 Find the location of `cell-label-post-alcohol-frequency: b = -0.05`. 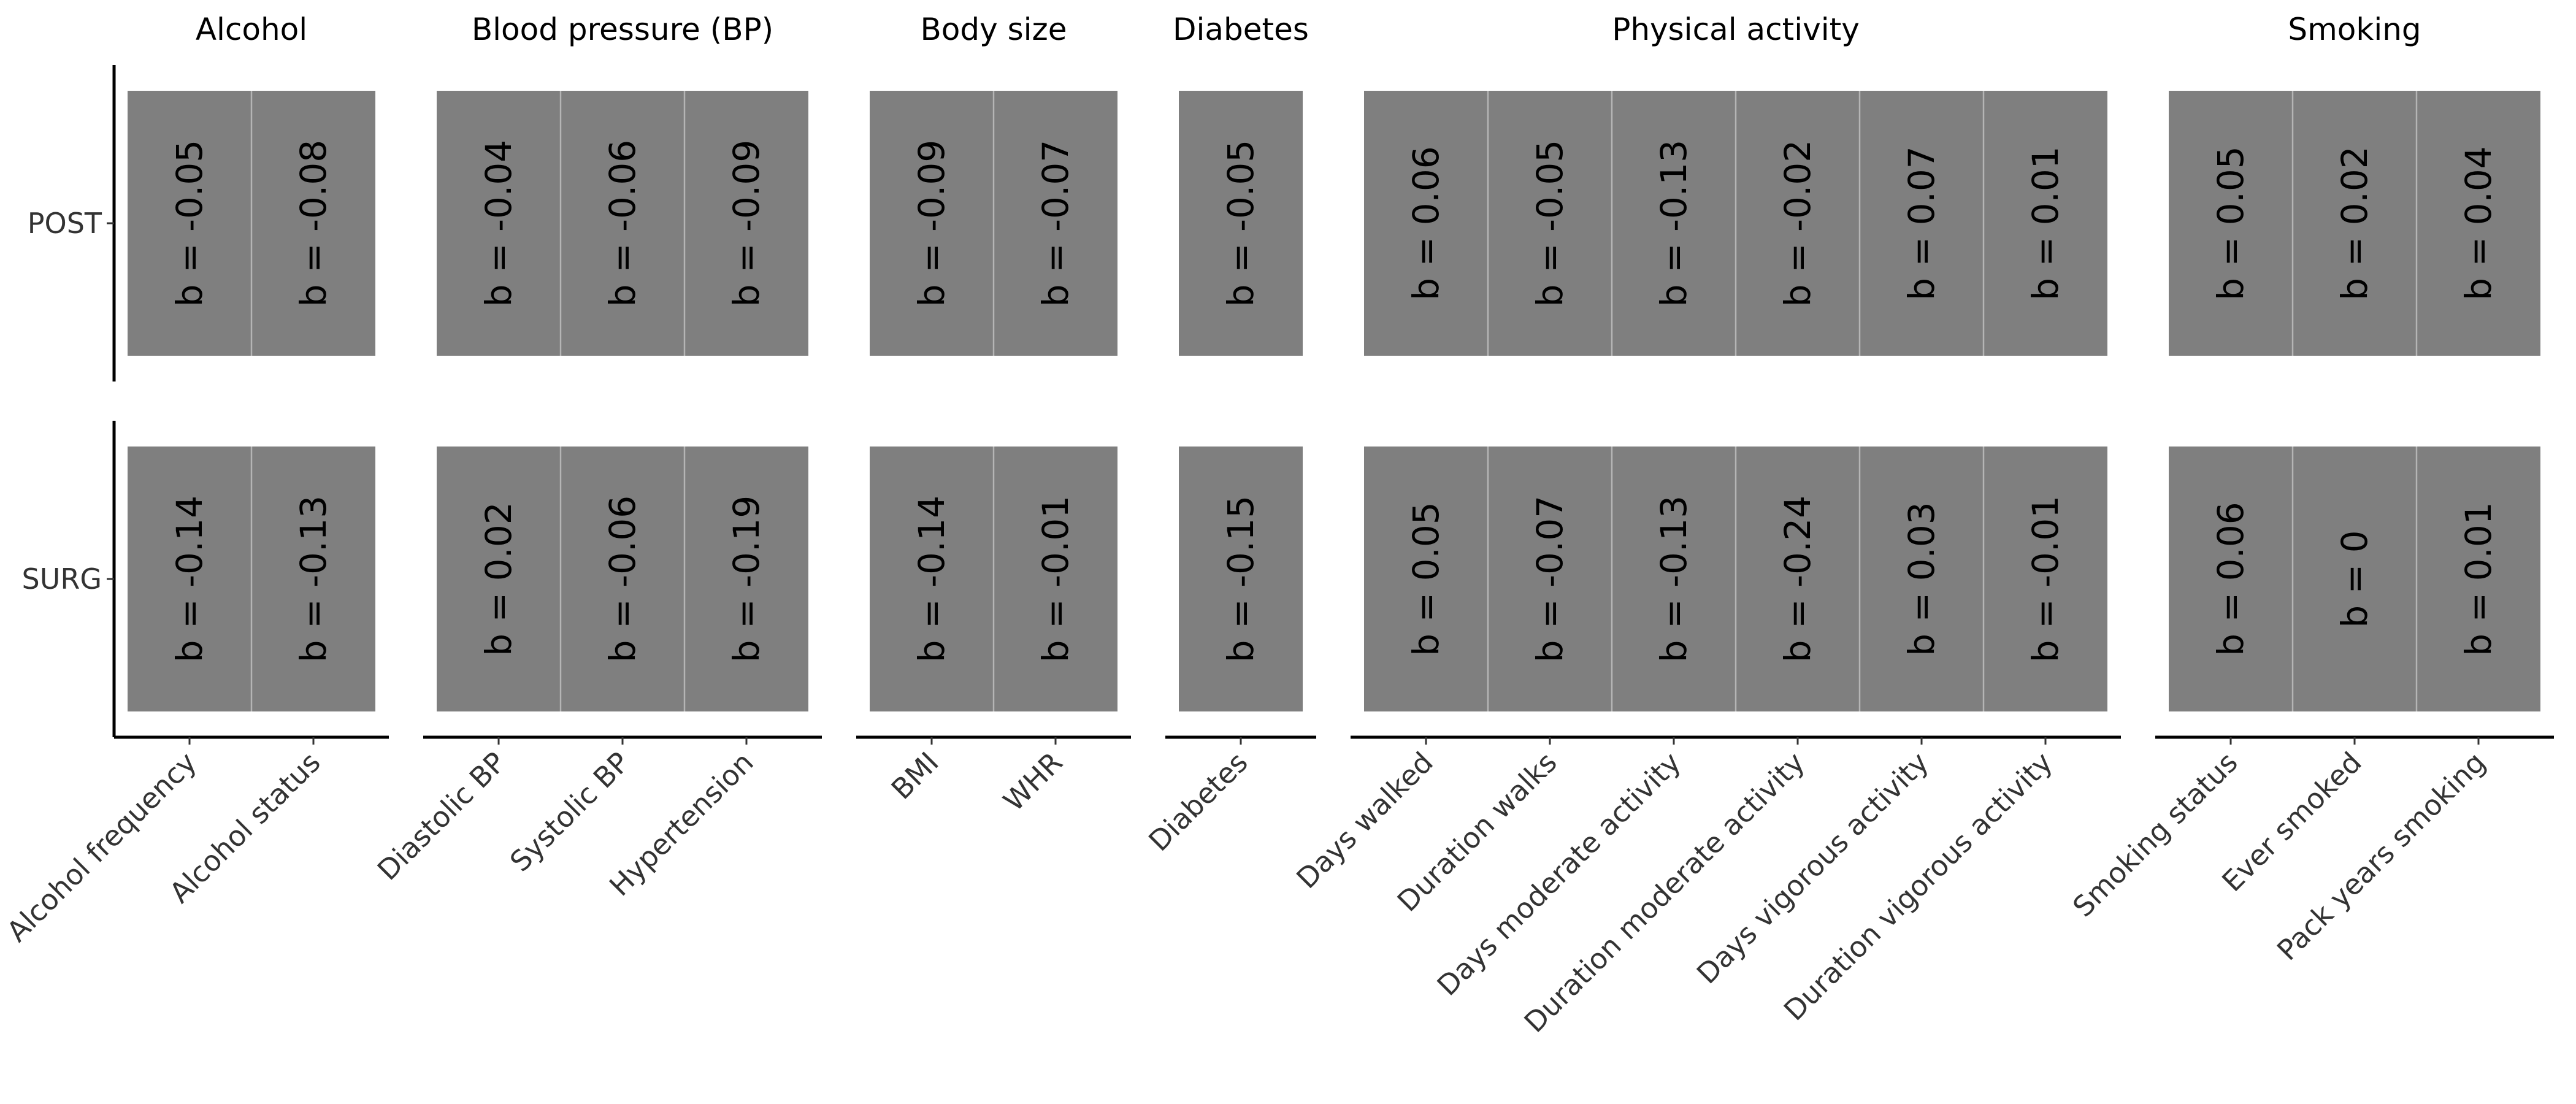

cell-label-post-alcohol-frequency: b = -0.05 is located at coordinates (189, 223).